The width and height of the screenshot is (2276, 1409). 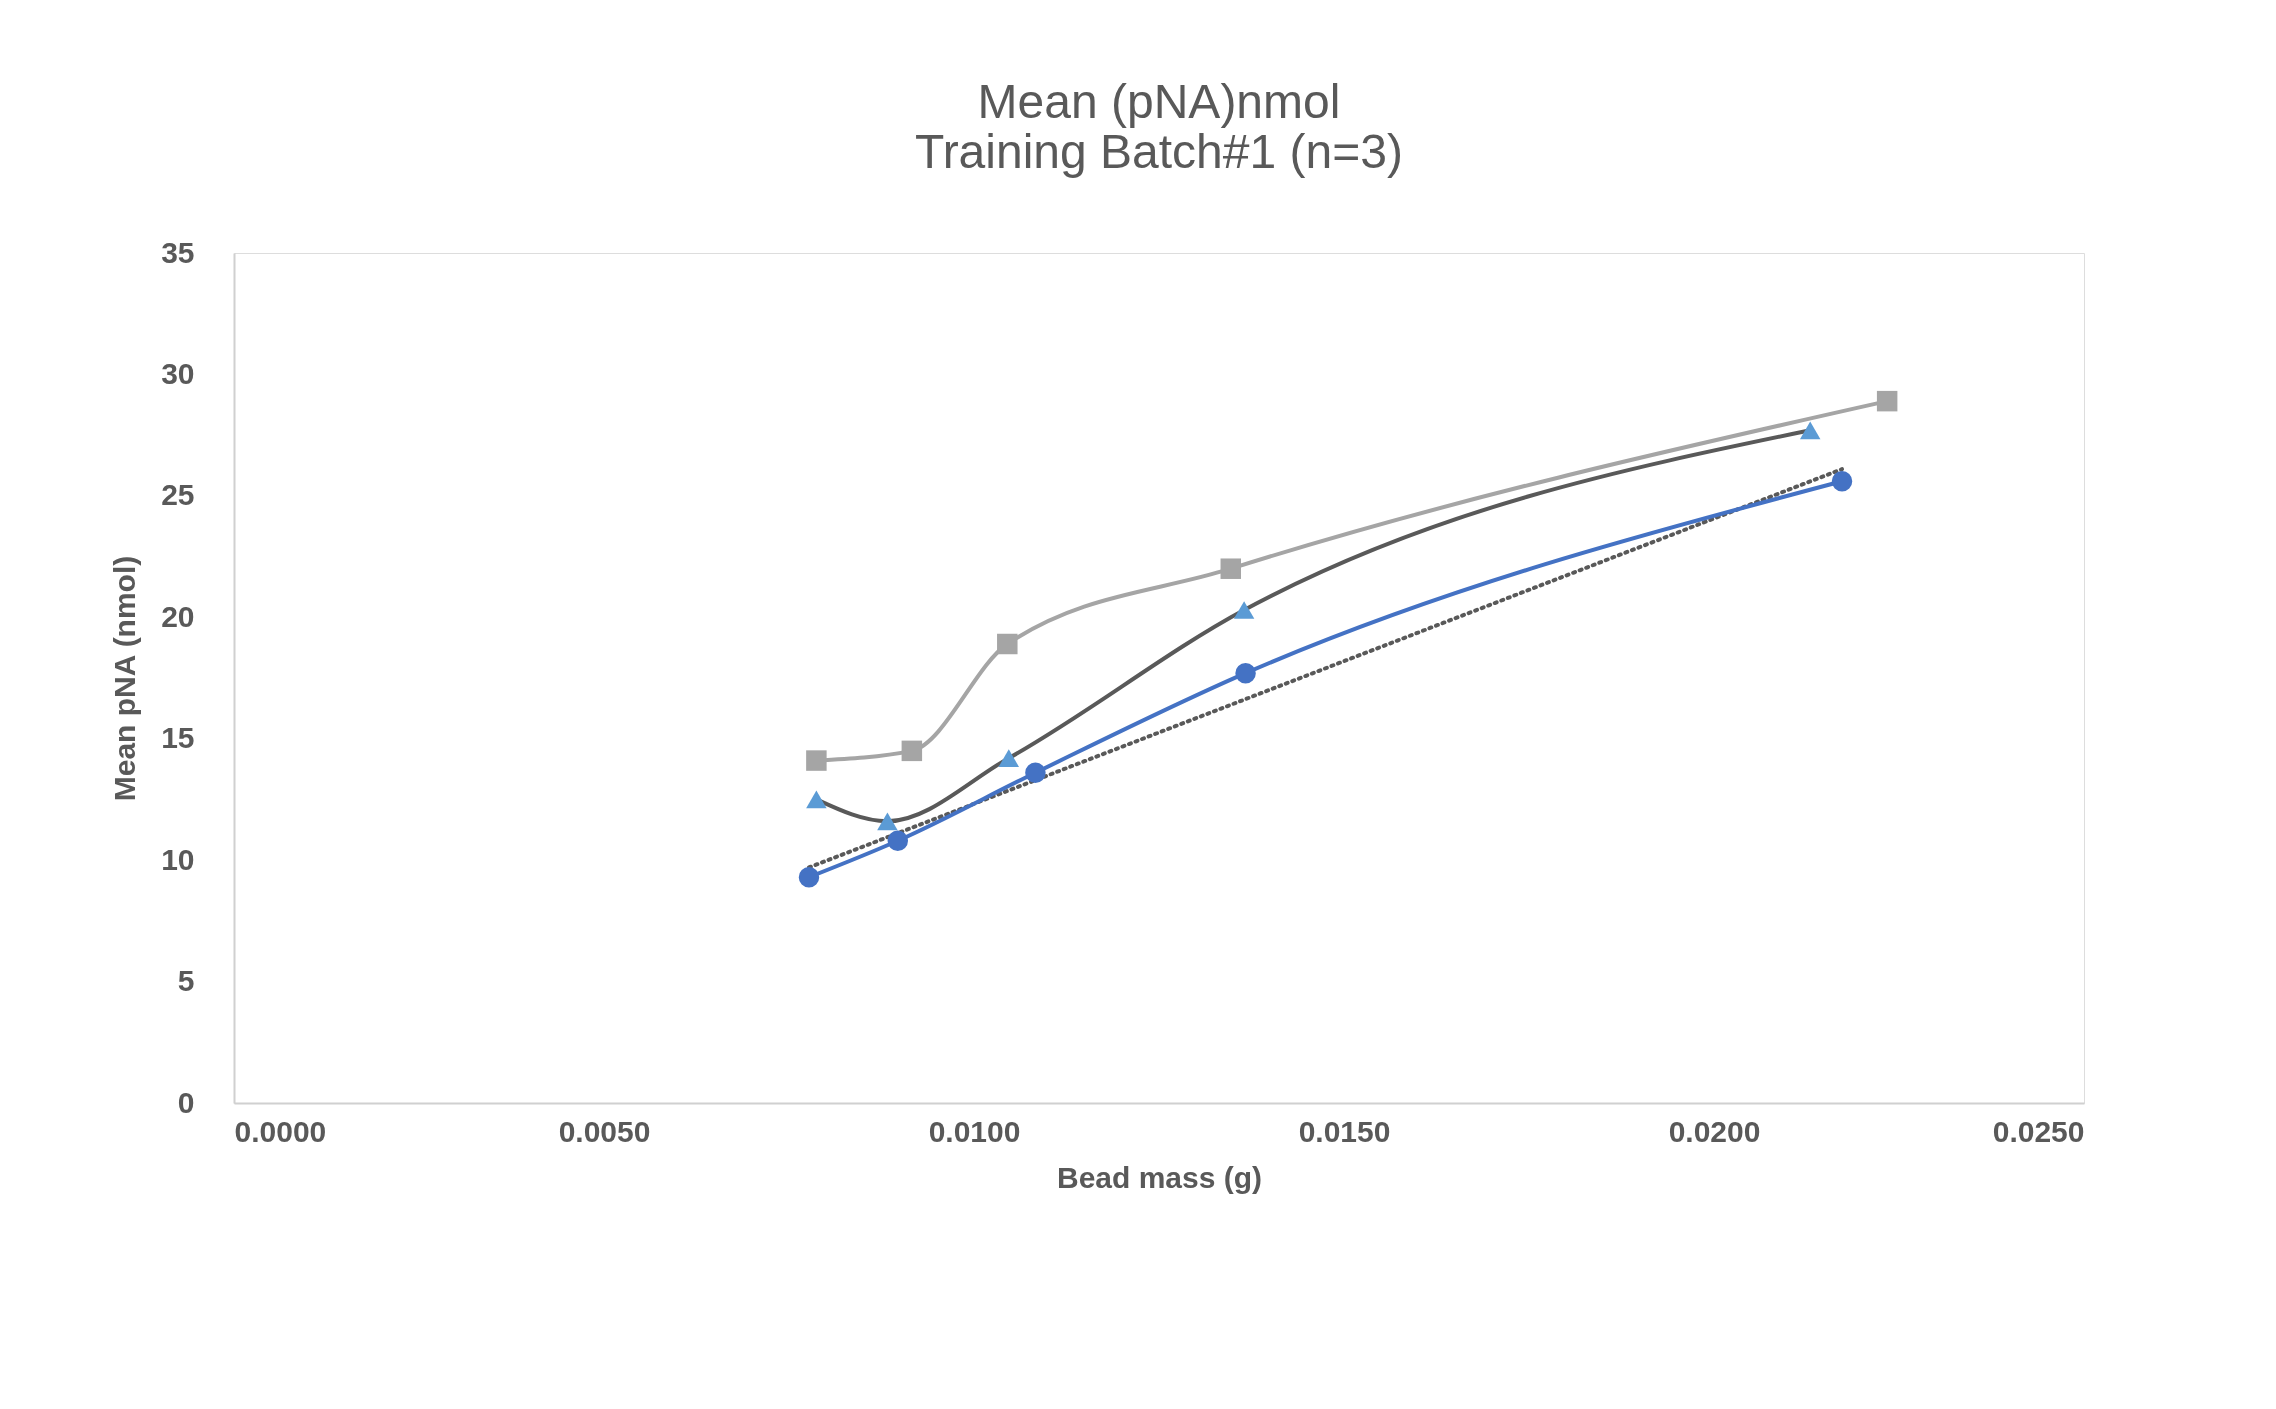 I want to click on text: Mean (pNA)nmol, so click(x=1159, y=101).